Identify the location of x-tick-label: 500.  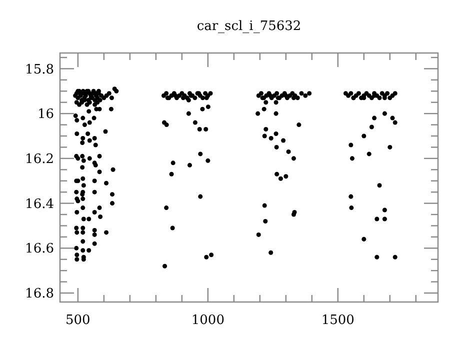
(78, 320).